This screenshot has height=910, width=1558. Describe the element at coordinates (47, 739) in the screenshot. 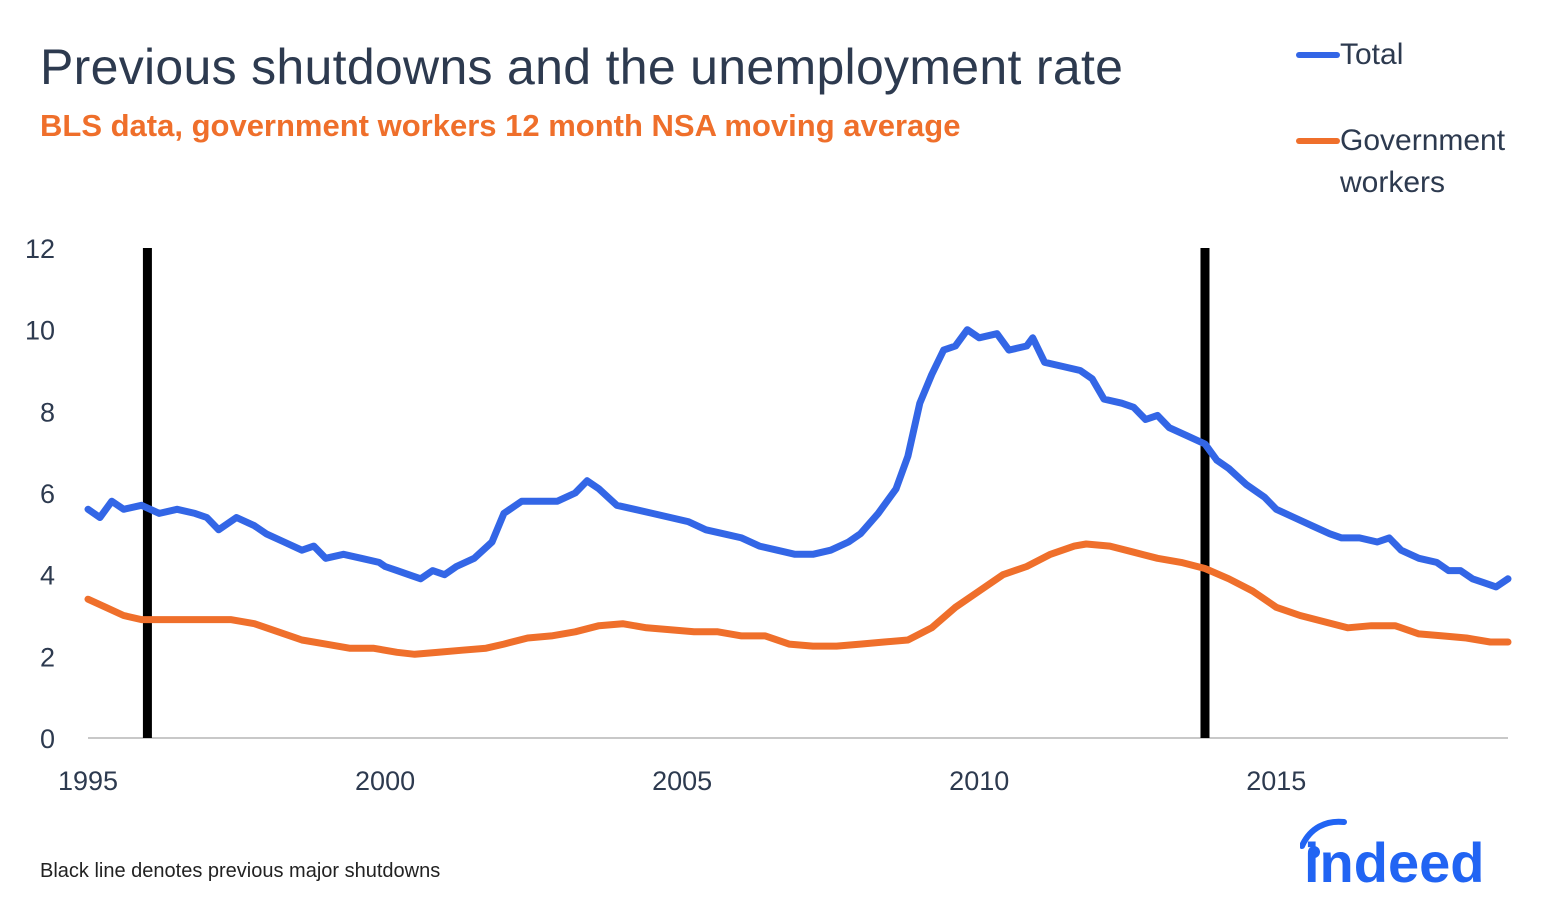

I see `y-tick-label: 0` at that location.